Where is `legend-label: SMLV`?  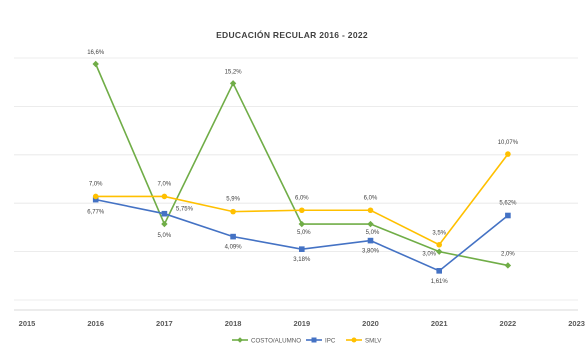
legend-label: SMLV is located at coordinates (373, 340).